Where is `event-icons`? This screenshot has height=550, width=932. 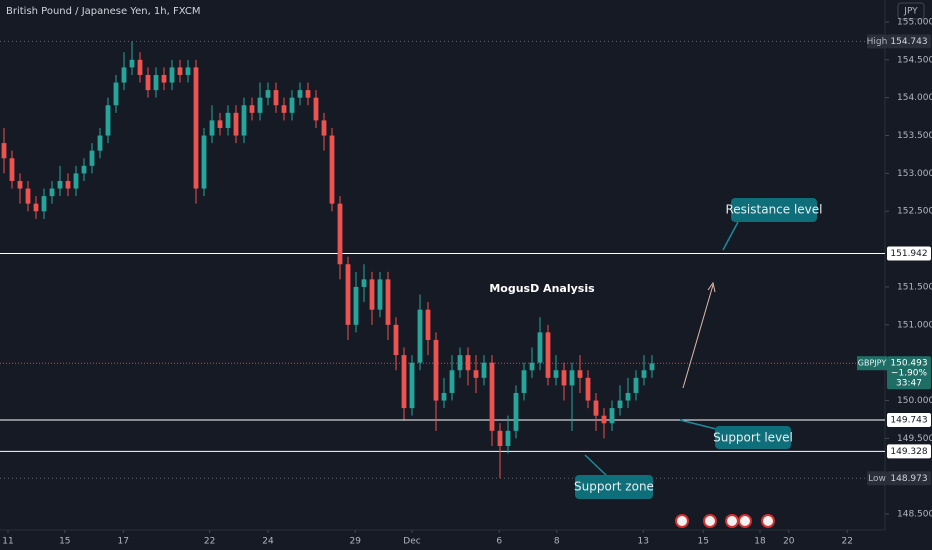
event-icons is located at coordinates (725, 521).